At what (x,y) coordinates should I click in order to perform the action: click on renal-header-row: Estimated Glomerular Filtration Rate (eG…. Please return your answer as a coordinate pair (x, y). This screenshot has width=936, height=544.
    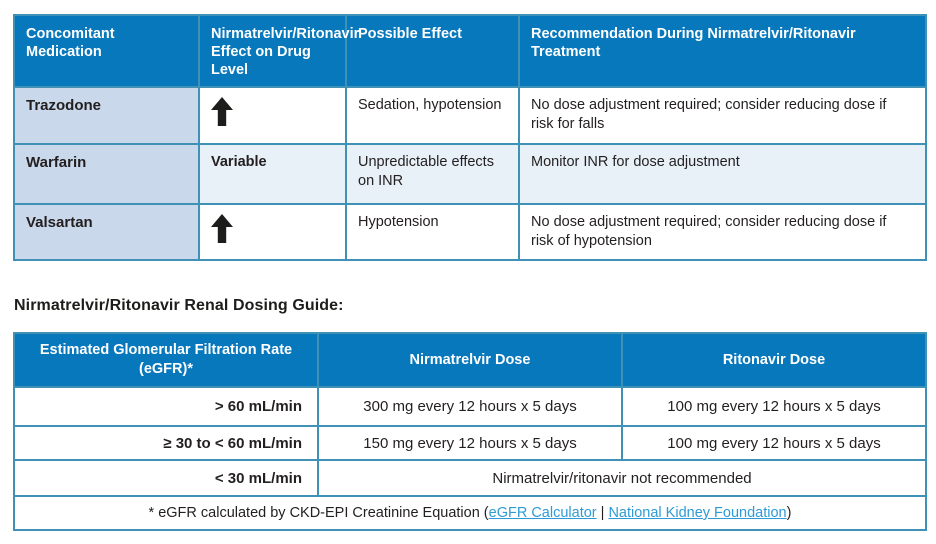
    Looking at the image, I should click on (470, 360).